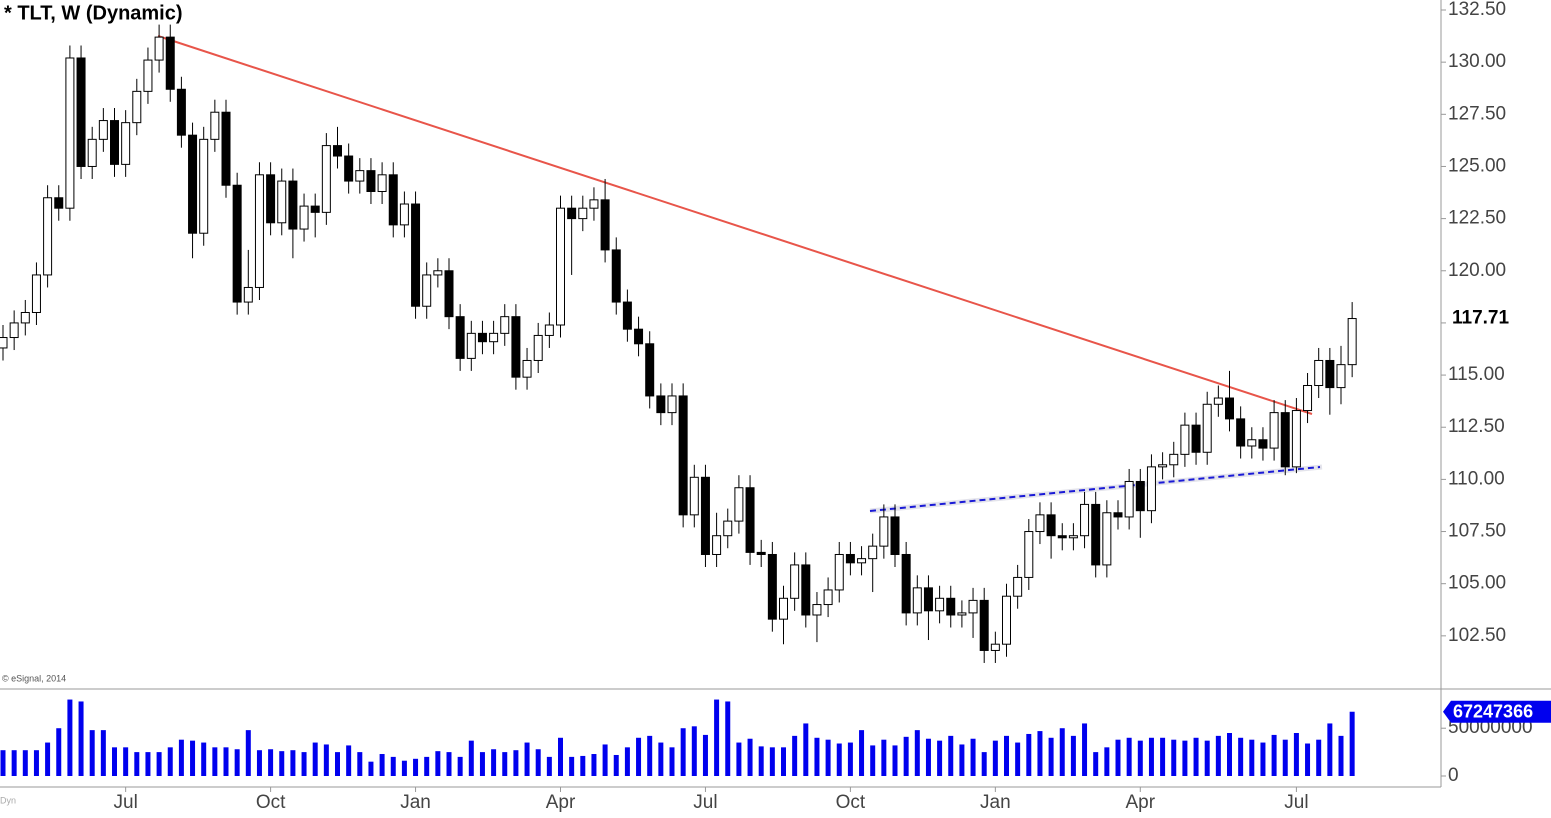  Describe the element at coordinates (34, 678) in the screenshot. I see `source-note: © eSignal, 2014` at that location.